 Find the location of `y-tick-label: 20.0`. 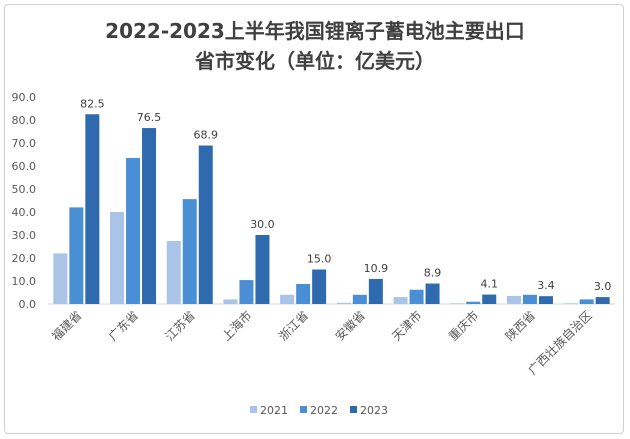

y-tick-label: 20.0 is located at coordinates (24, 258).